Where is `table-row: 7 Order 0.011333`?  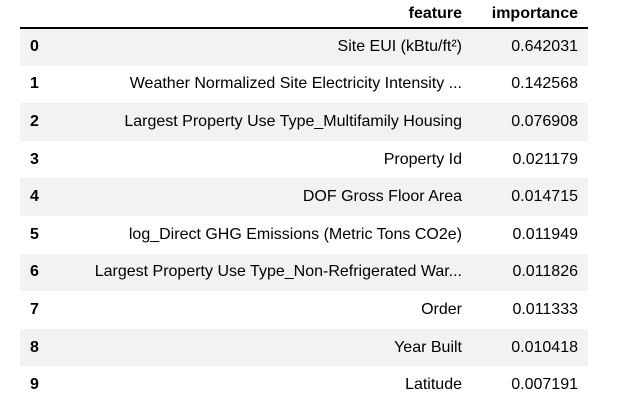 table-row: 7 Order 0.011333 is located at coordinates (304, 310).